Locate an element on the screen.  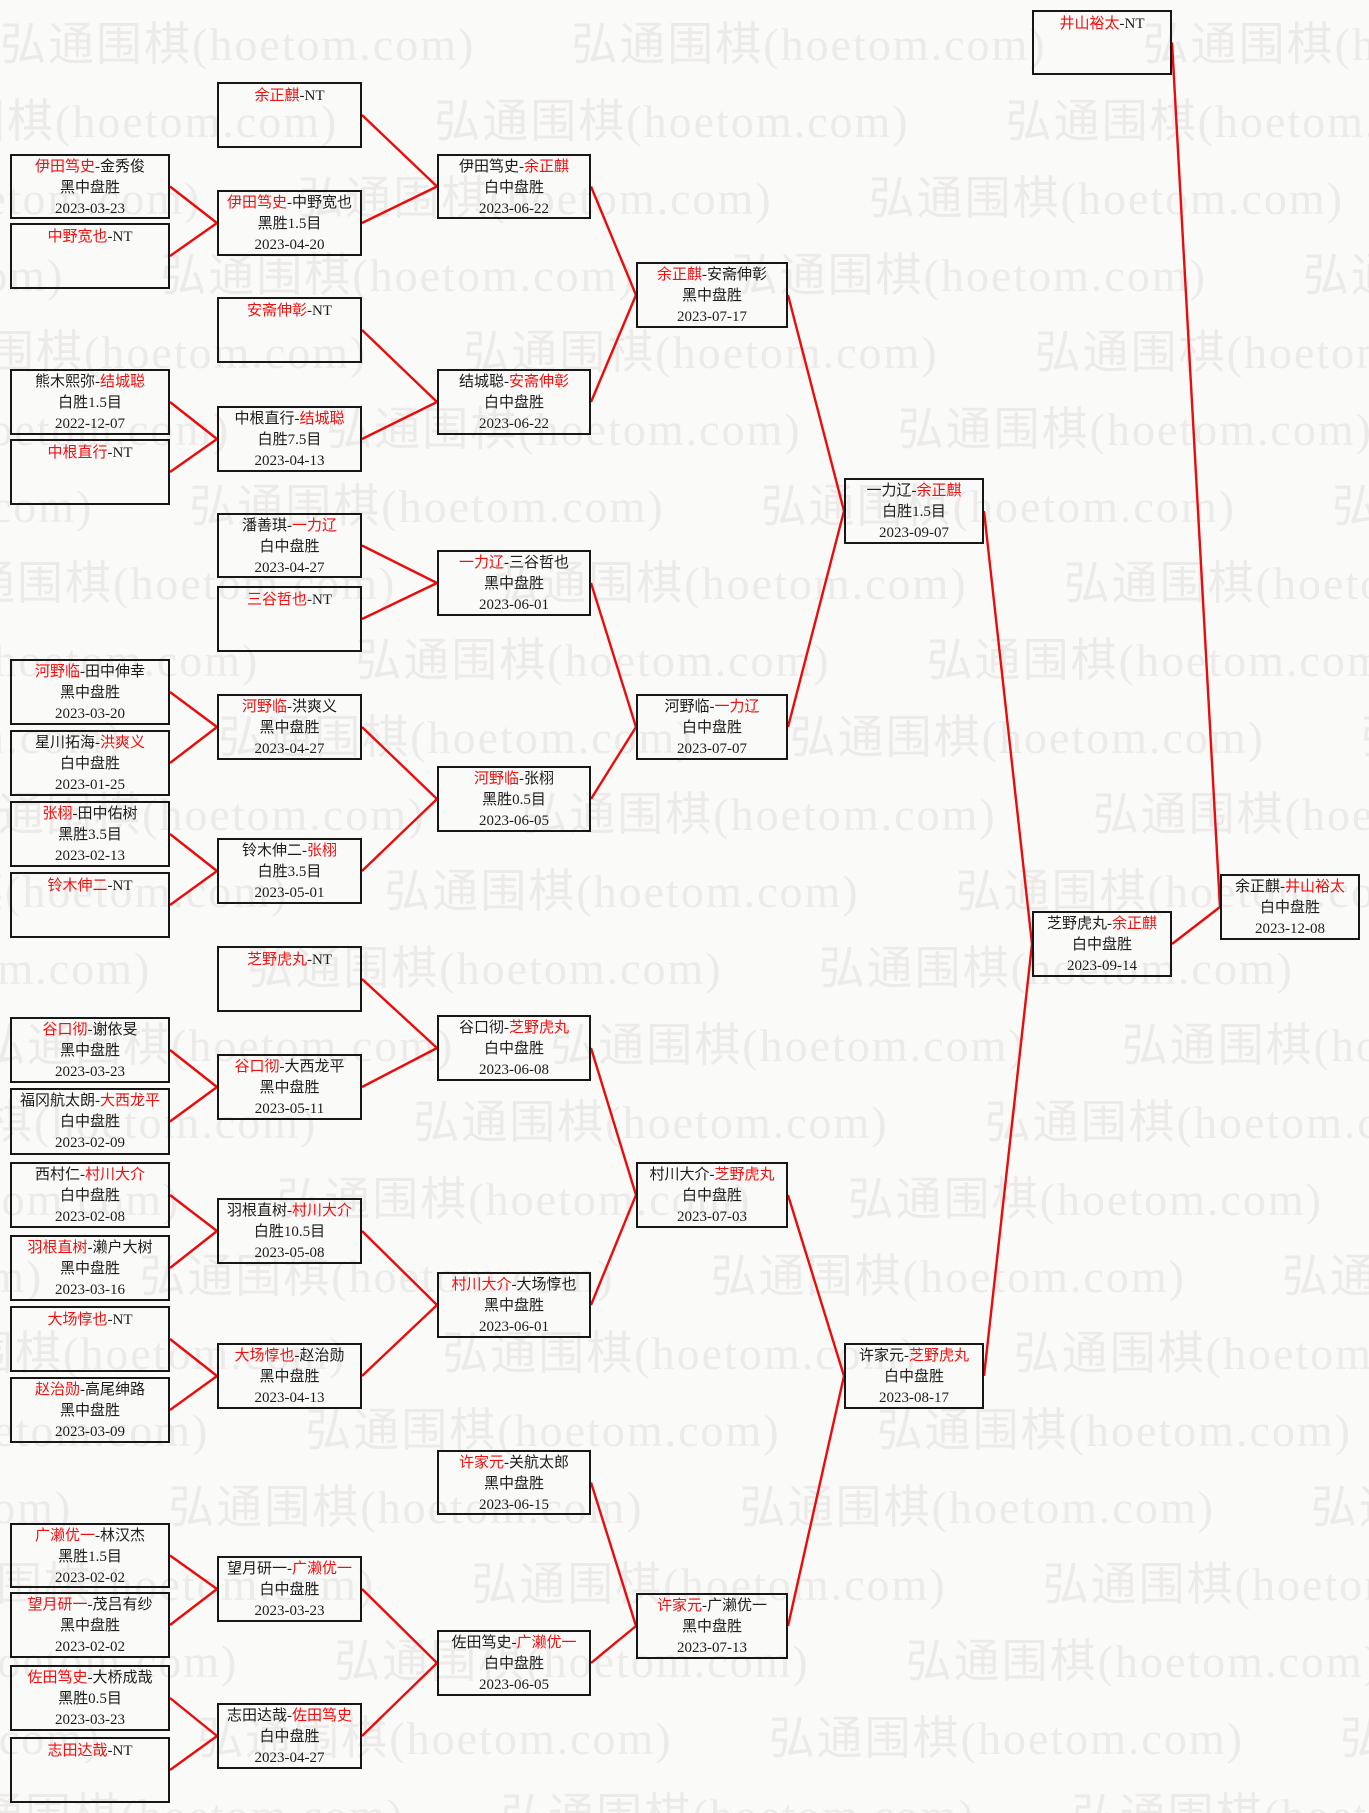
match-box-c3r3: 一力辽-三谷哲也 黑中盘胜 2023-06-01 is located at coordinates (514, 583).